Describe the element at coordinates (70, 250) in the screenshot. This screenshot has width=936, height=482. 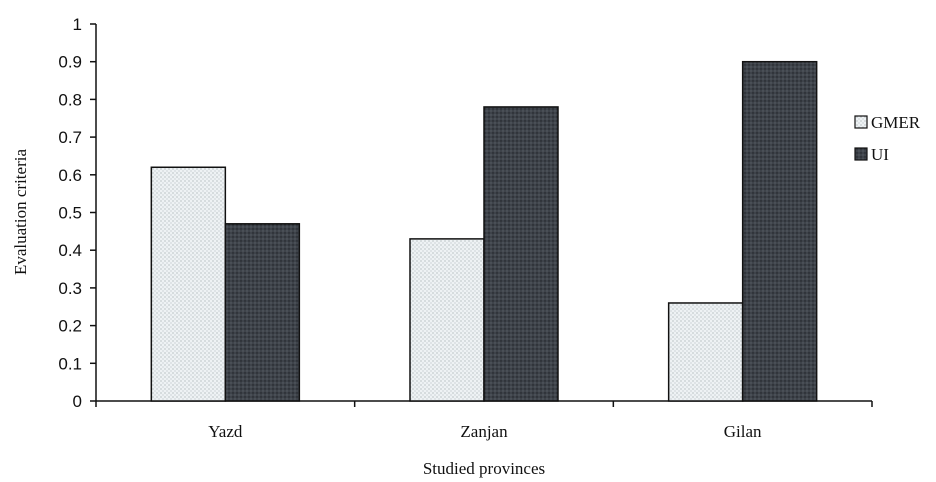
I see `y-tick-label: 0.4` at that location.